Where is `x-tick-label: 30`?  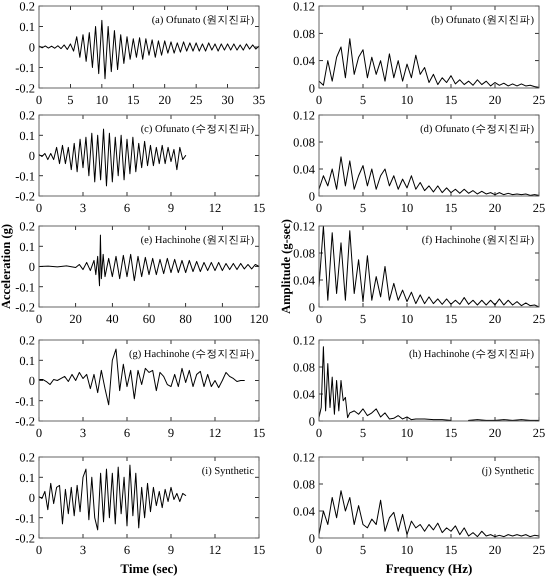
x-tick-label: 30 is located at coordinates (227, 100).